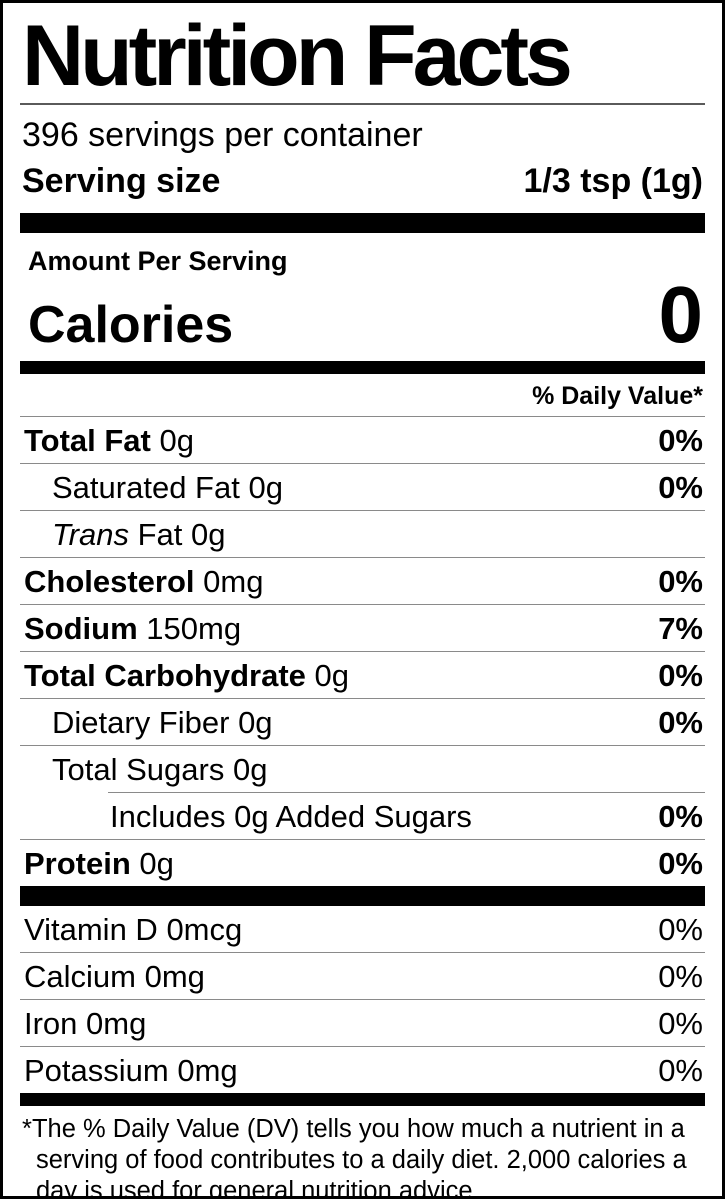 Image resolution: width=725 pixels, height=1199 pixels. What do you see at coordinates (362, 862) in the screenshot?
I see `nutrient-row-protein: Protein 0g 0%` at bounding box center [362, 862].